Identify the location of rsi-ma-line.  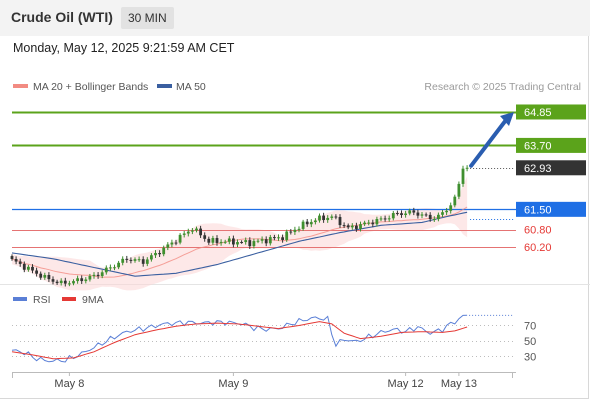
(239, 340).